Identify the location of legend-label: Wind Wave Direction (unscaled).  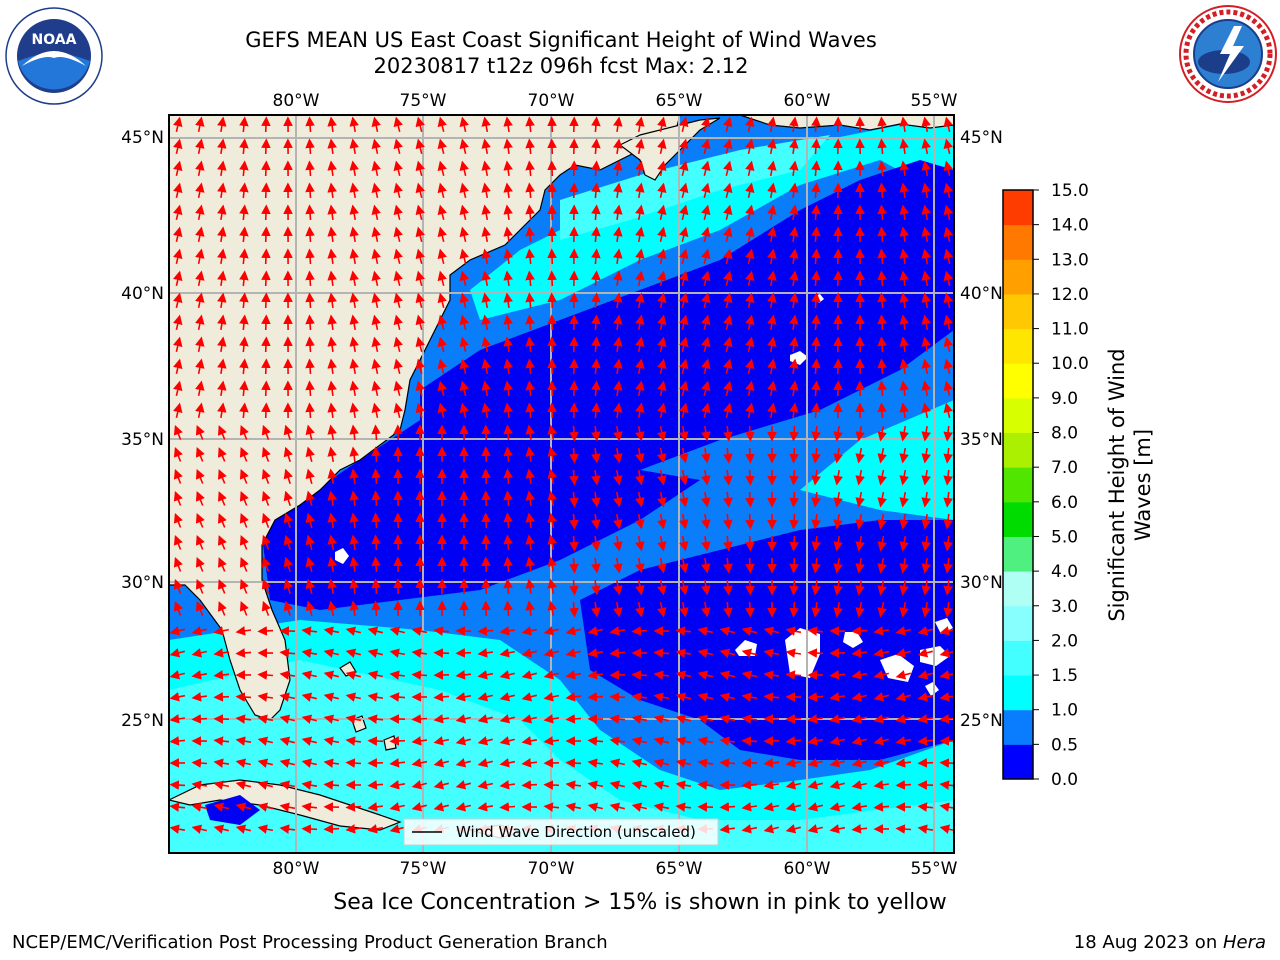
(576, 832).